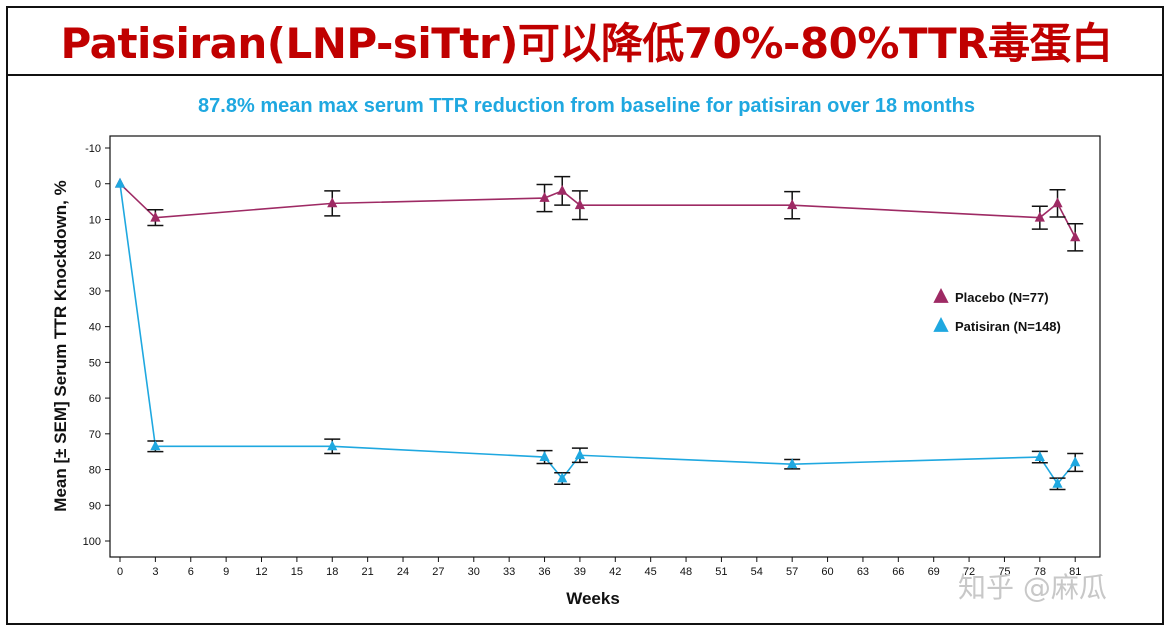  I want to click on y-tick-label: 40, so click(95, 328).